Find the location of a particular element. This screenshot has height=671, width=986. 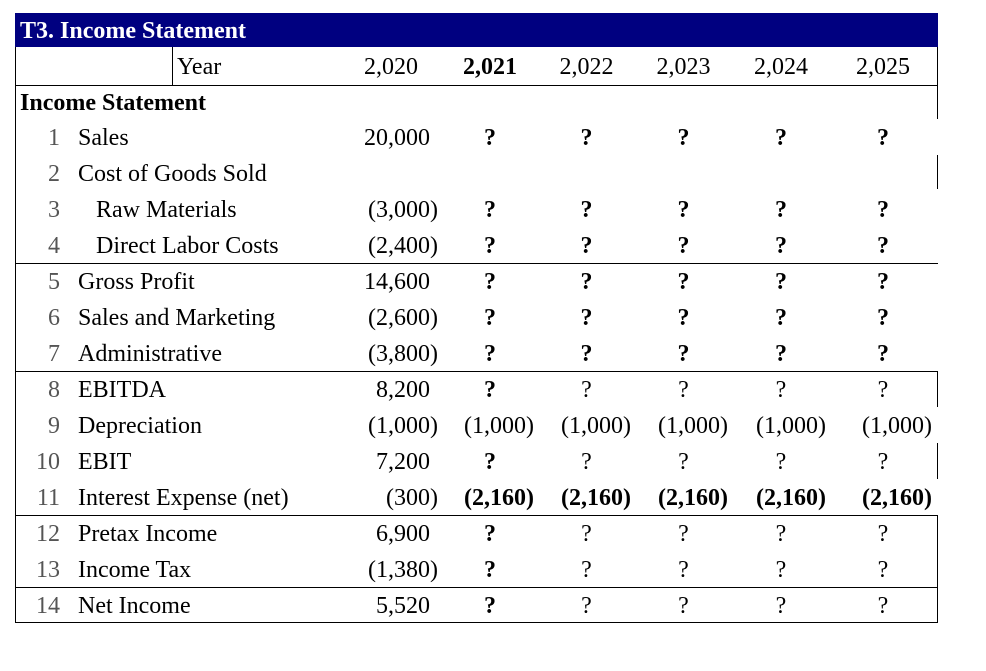

row-number: 13 is located at coordinates (48, 570).